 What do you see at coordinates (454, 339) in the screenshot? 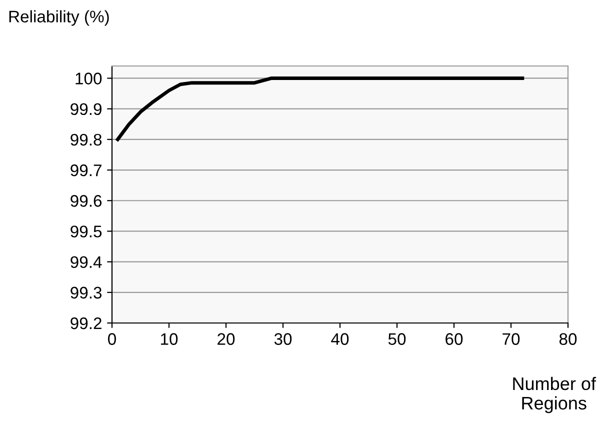
I see `x-tick-label: 60` at bounding box center [454, 339].